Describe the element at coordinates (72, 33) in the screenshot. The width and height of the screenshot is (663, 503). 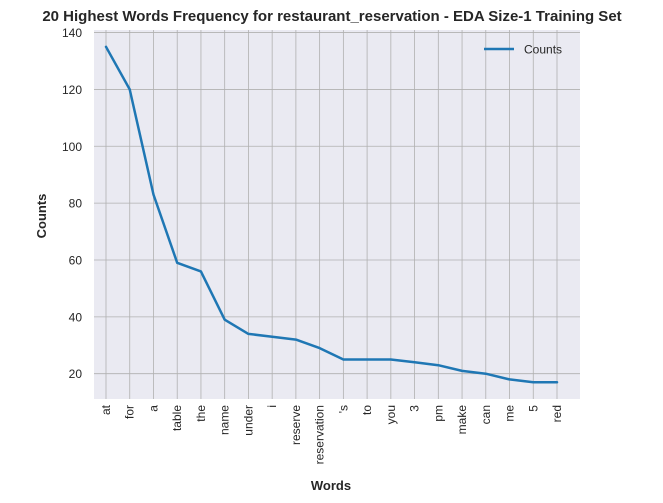
I see `y-tick-label: 140` at that location.